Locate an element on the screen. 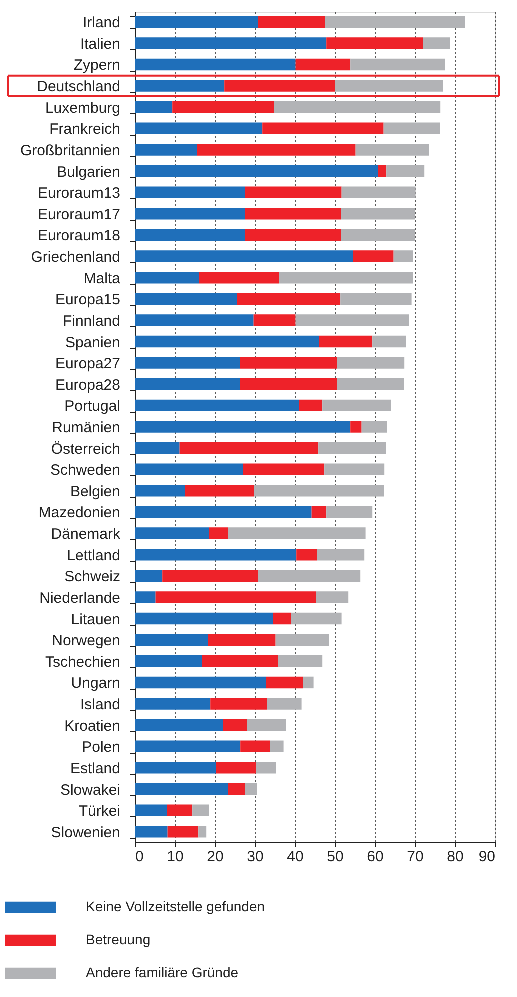 The width and height of the screenshot is (517, 997). x-tick-label: 70 is located at coordinates (415, 857).